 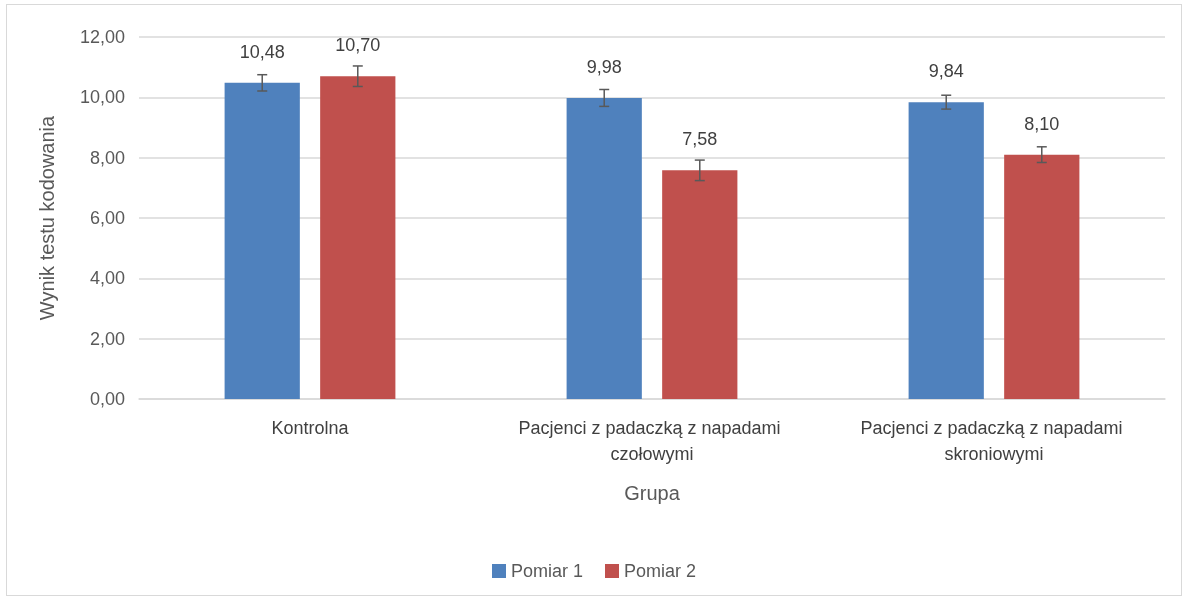 I want to click on y-tick-label: 0,00, so click(x=107, y=399).